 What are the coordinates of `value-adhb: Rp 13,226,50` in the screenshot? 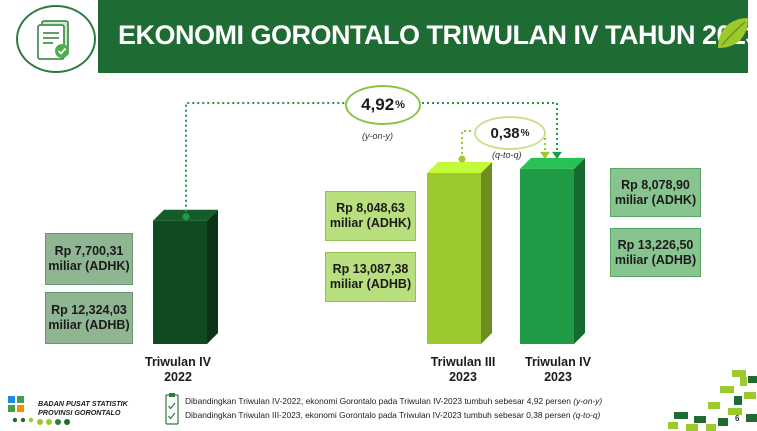 It's located at (655, 244).